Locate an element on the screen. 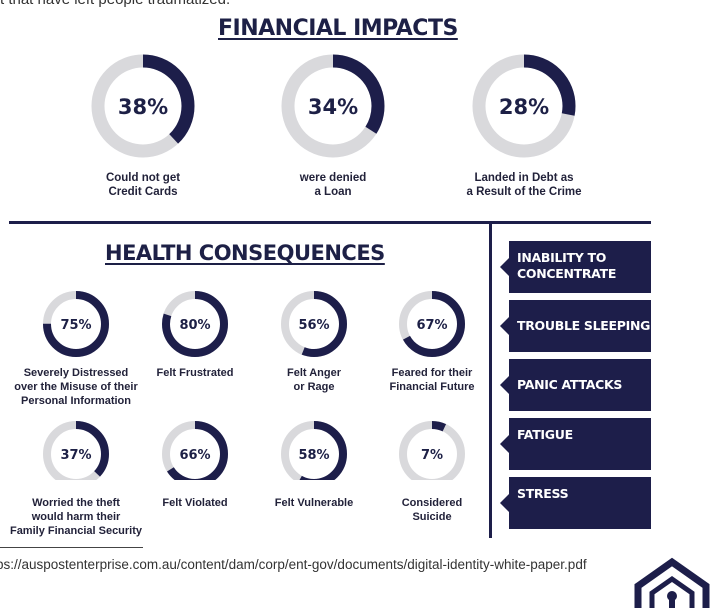  health-donut-1: 75% is located at coordinates (76, 324).